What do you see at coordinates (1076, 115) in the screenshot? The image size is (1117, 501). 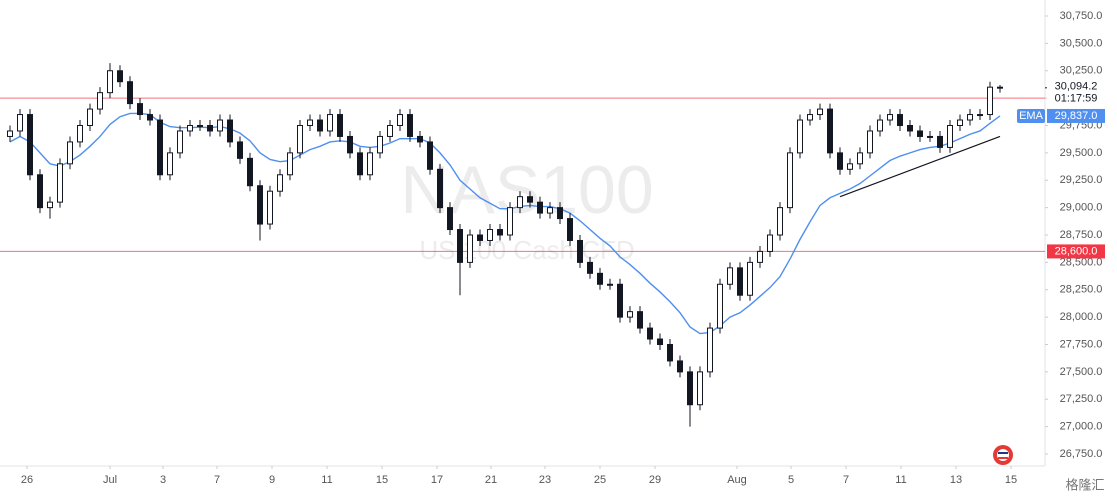 I see `ema-value-box` at bounding box center [1076, 115].